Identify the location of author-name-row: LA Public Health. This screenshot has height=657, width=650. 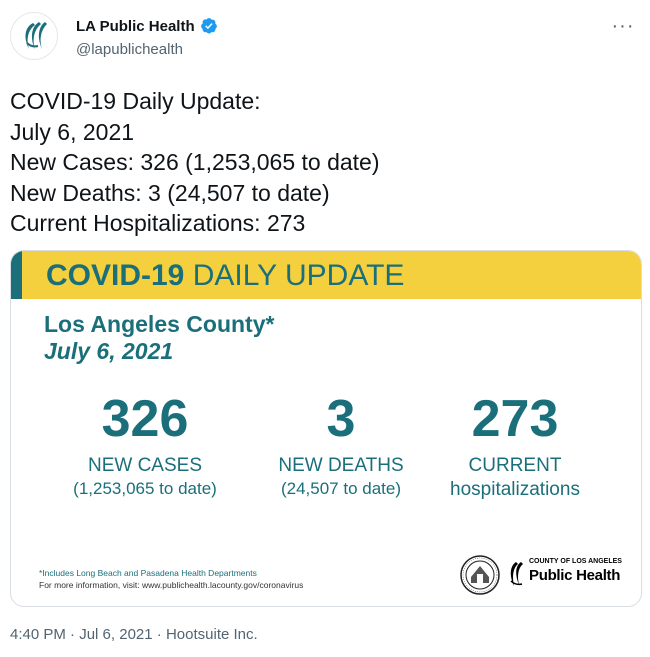
(147, 26).